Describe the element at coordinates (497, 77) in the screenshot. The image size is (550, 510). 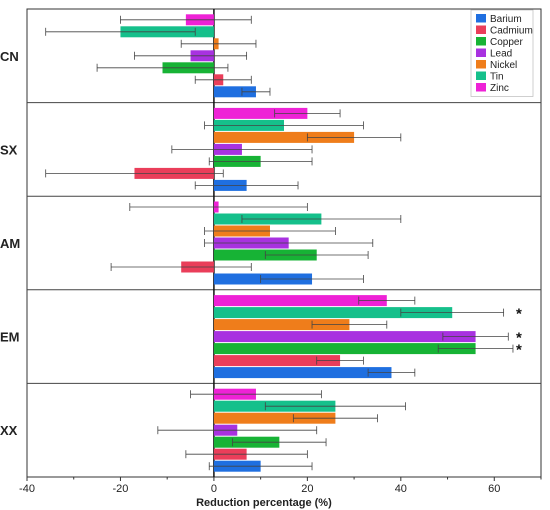
I see `legend-label-tin: Tin` at that location.